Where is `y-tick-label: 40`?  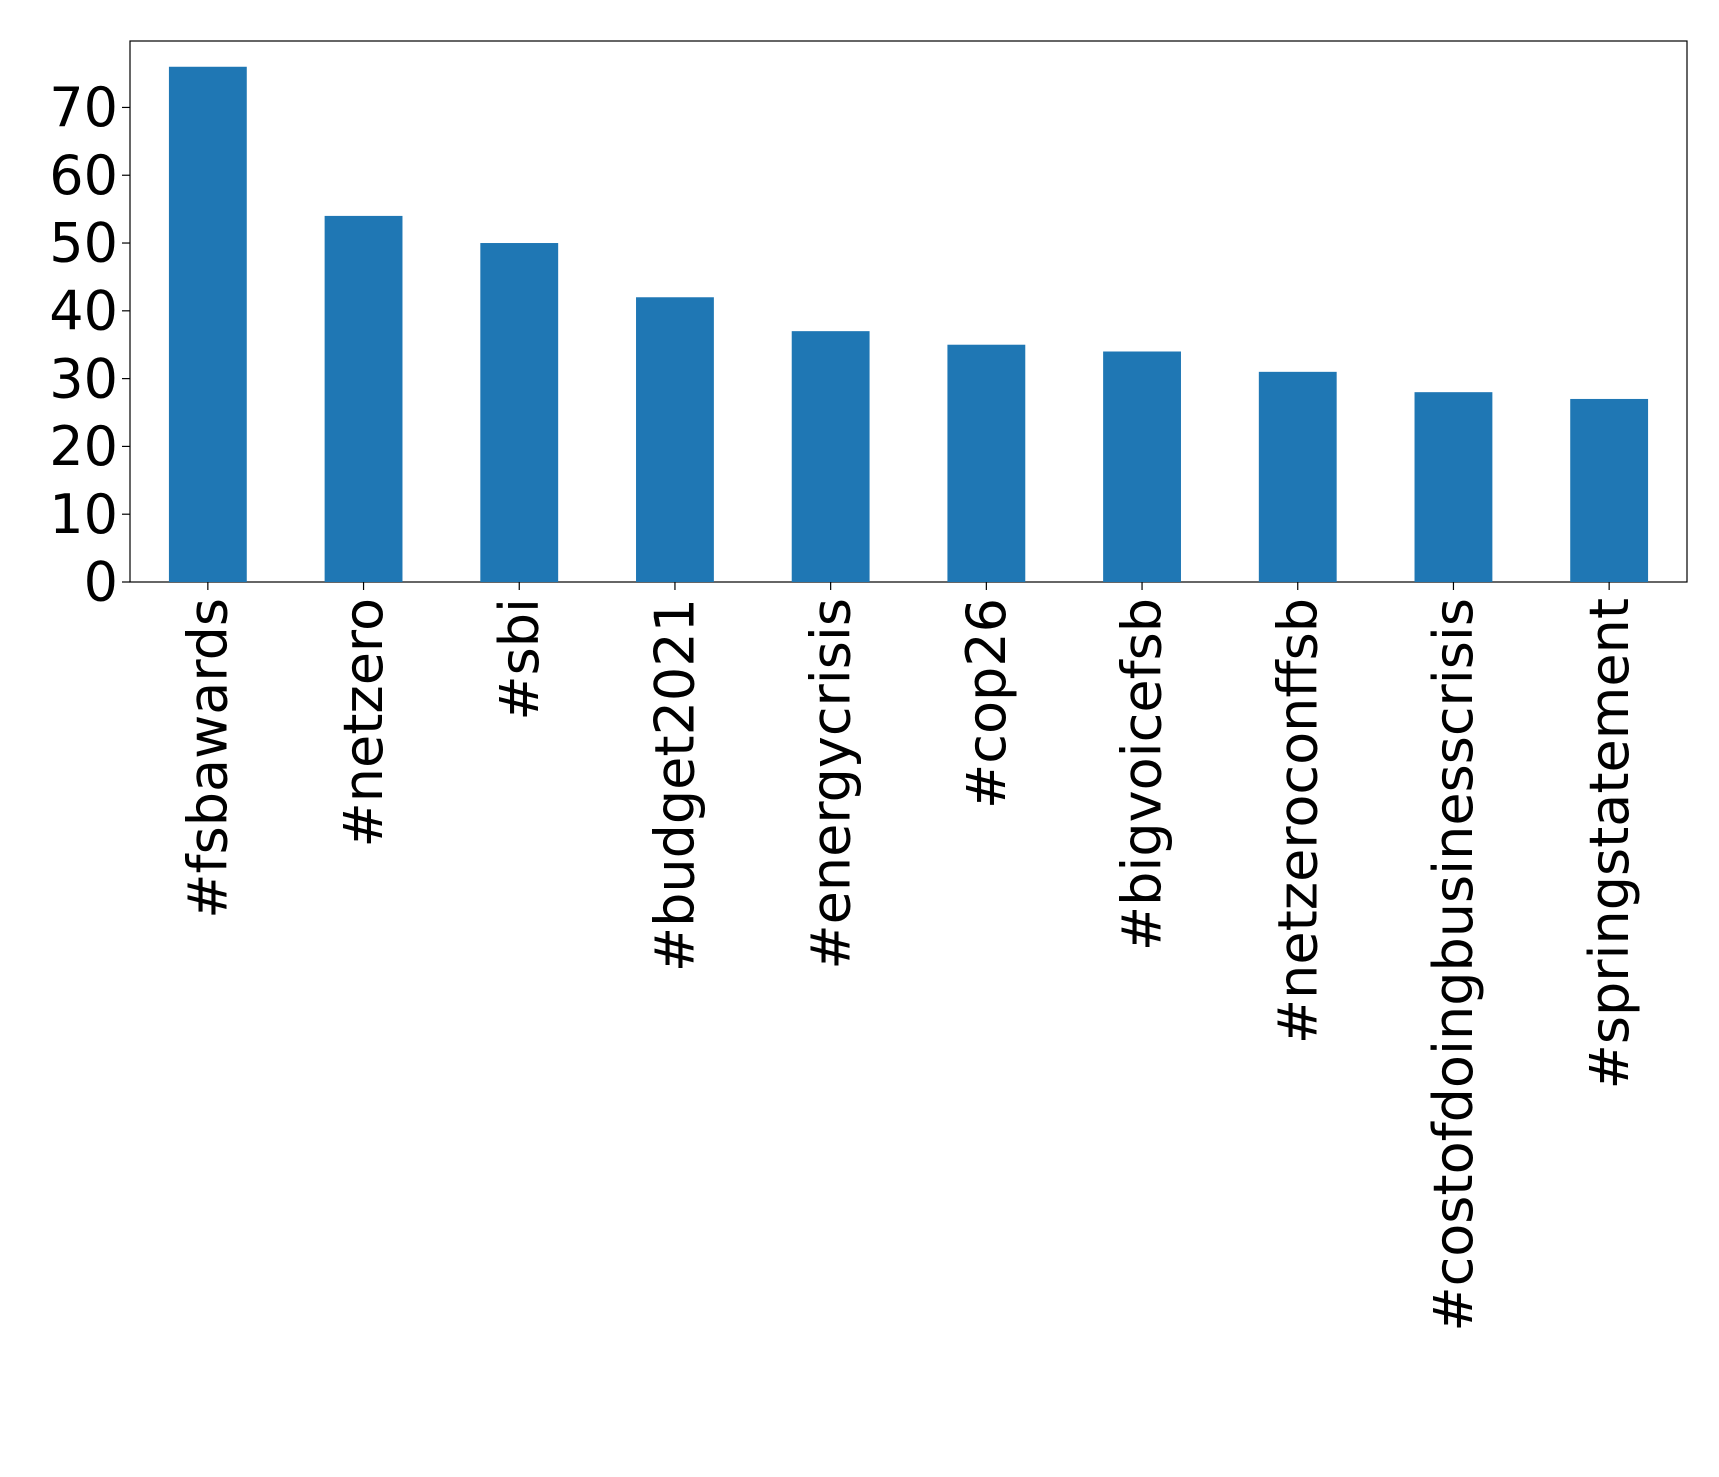 y-tick-label: 40 is located at coordinates (83, 310).